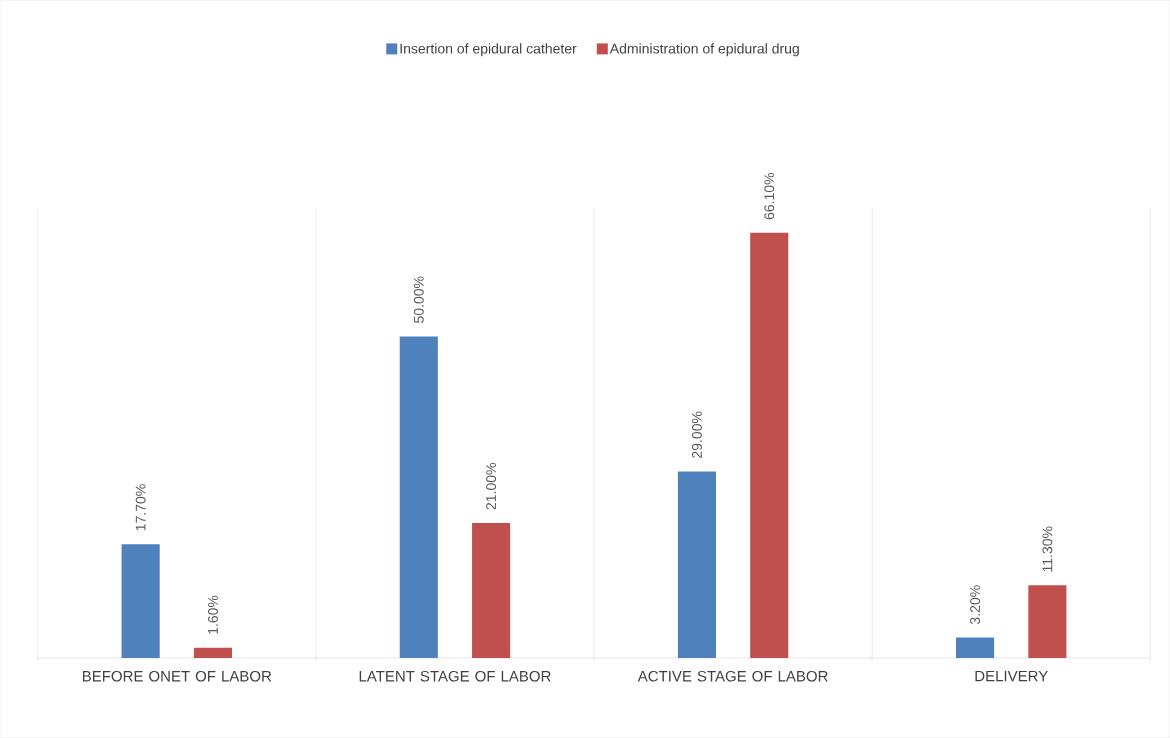 This screenshot has width=1170, height=738. I want to click on legend-label: Insertion of epidural catheter, so click(488, 50).